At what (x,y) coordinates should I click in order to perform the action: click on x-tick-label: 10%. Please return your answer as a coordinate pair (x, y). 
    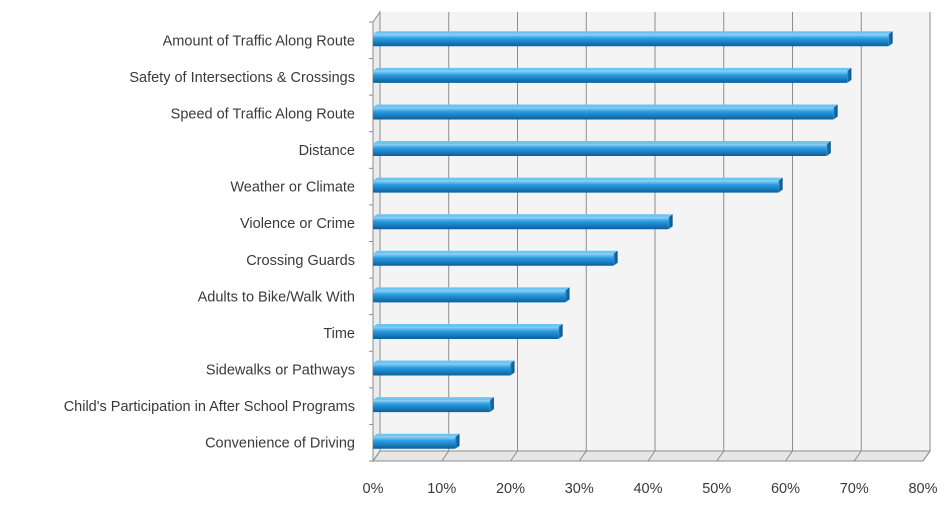
    Looking at the image, I should click on (441, 489).